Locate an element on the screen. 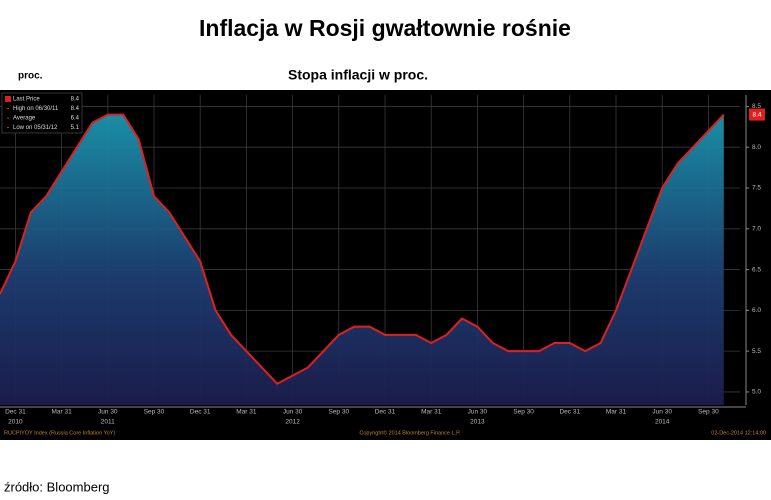  legend-swatch is located at coordinates (8, 99).